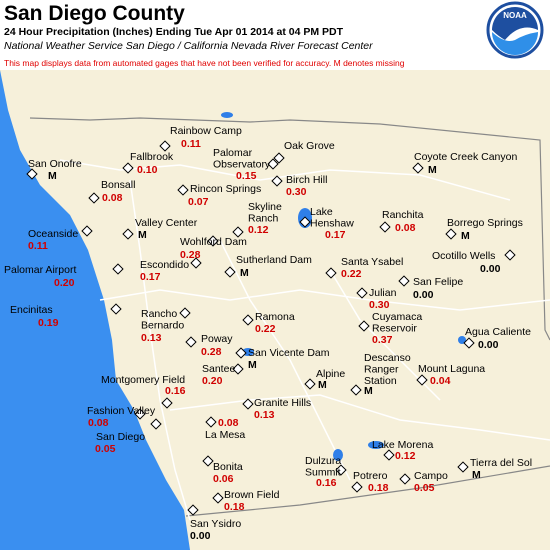 Image resolution: width=550 pixels, height=550 pixels. What do you see at coordinates (289, 353) in the screenshot?
I see `station-label: San Vicente Dam` at bounding box center [289, 353].